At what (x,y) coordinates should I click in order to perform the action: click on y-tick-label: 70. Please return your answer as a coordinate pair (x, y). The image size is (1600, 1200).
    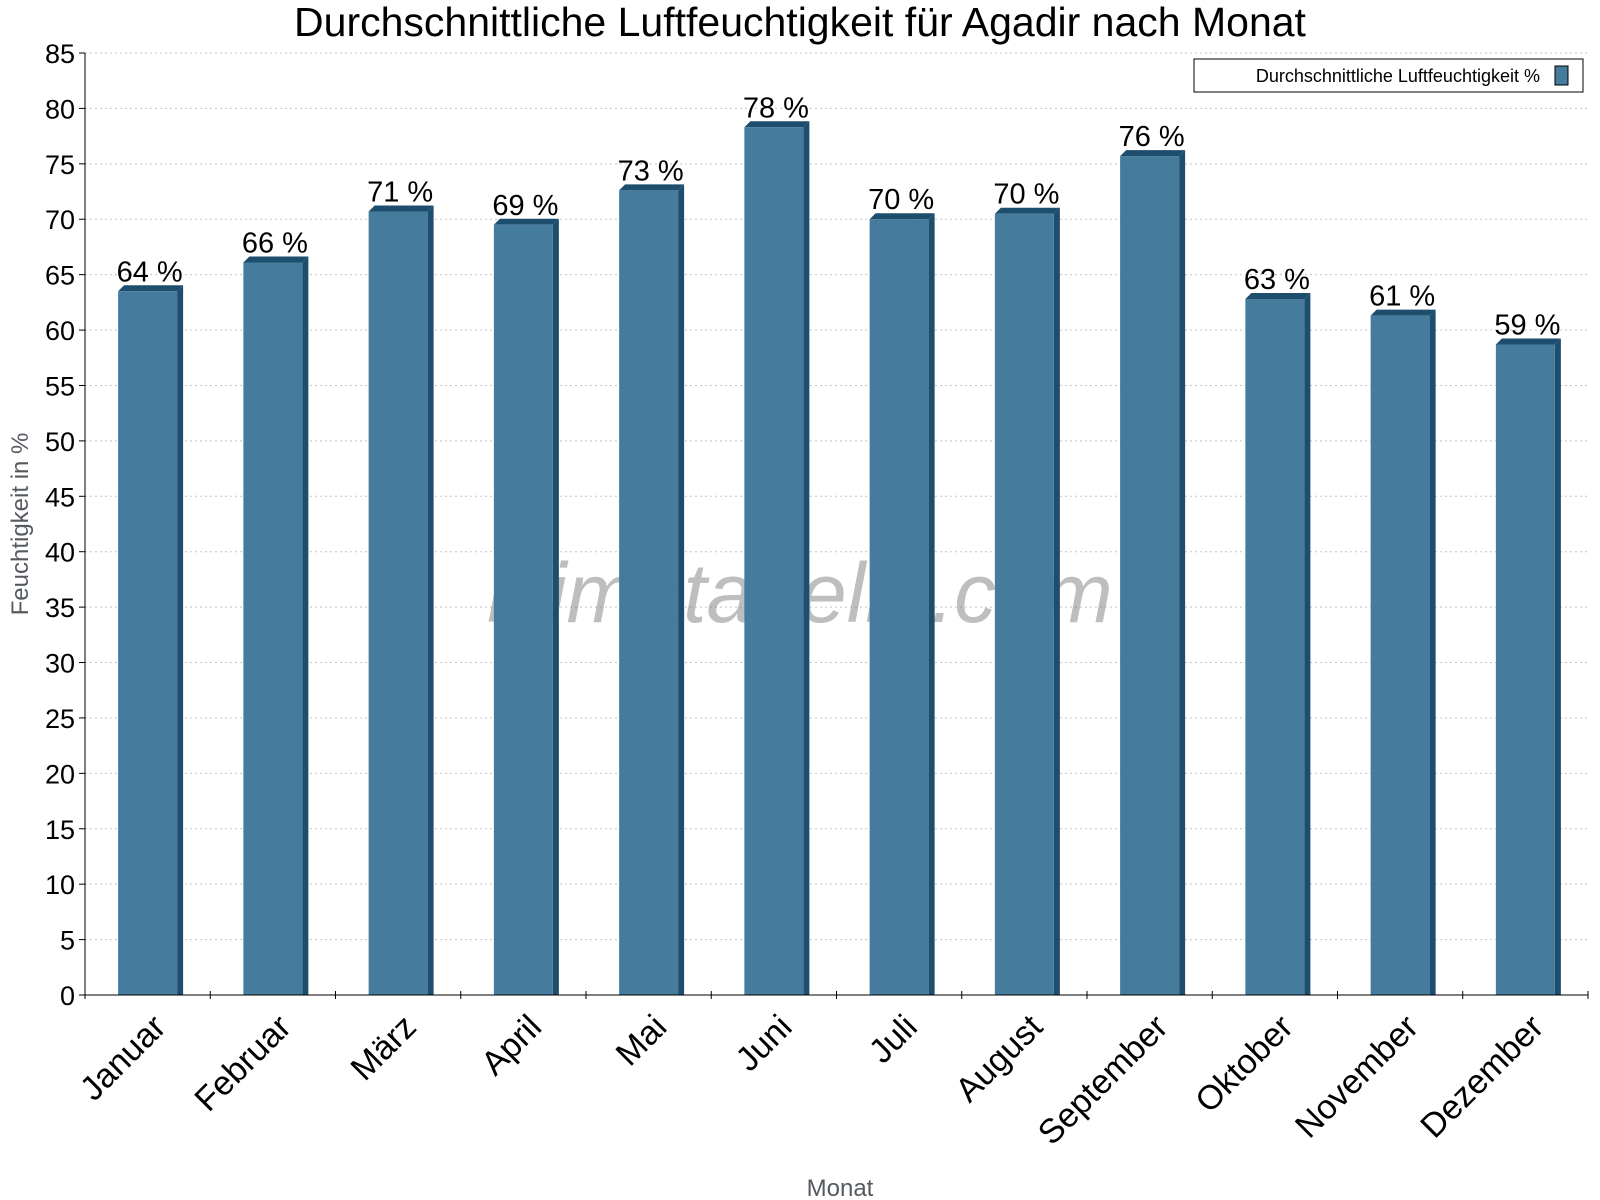
    Looking at the image, I should click on (60, 220).